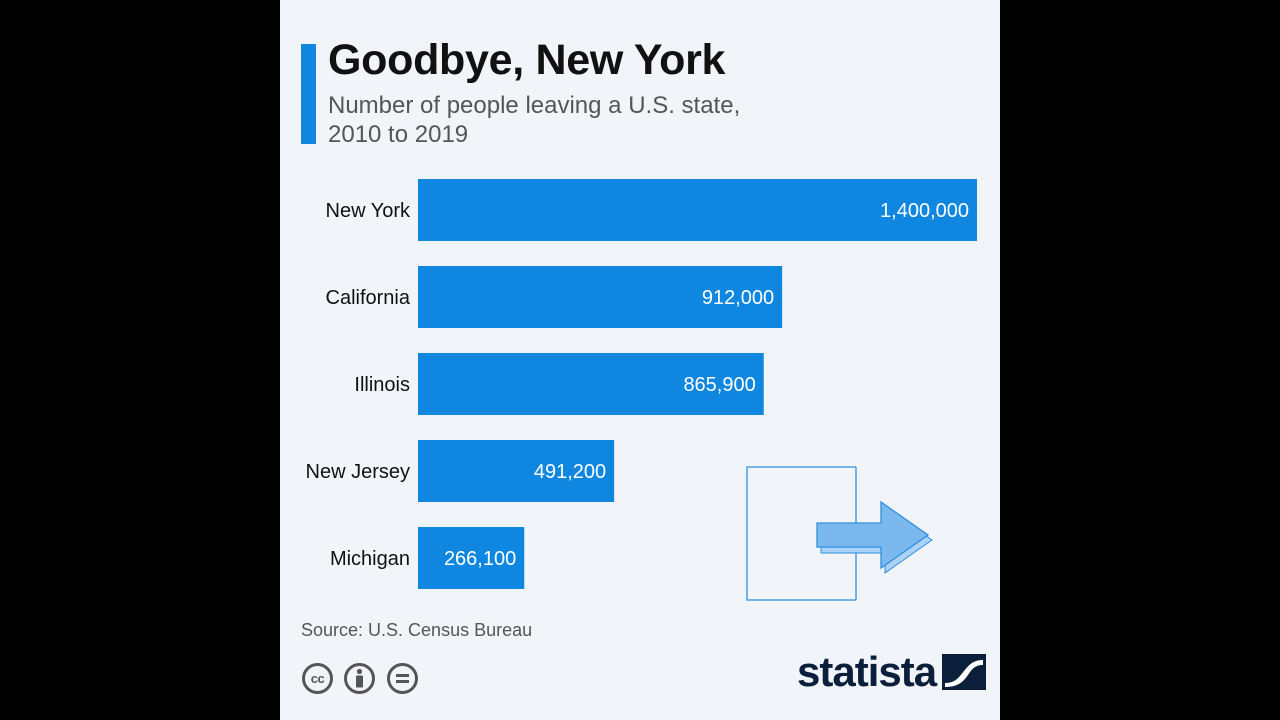 The image size is (1280, 720). Describe the element at coordinates (570, 472) in the screenshot. I see `value-label: 491,200` at that location.